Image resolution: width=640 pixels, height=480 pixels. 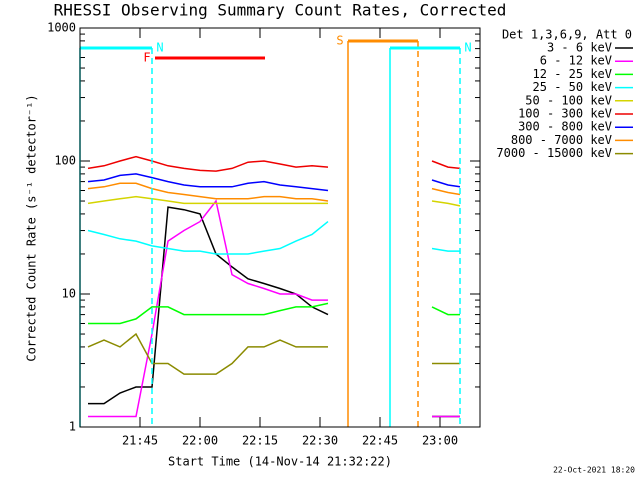 What do you see at coordinates (280, 462) in the screenshot?
I see `x-axis-title: Start Time (14-Nov-14 21:32:22)` at bounding box center [280, 462].